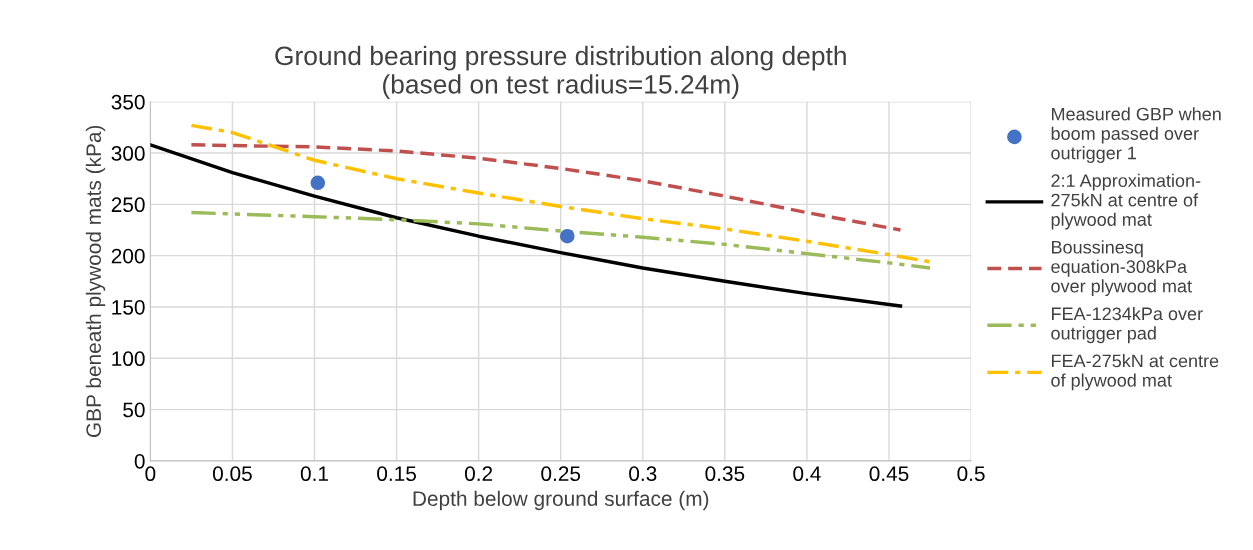 Image resolution: width=1253 pixels, height=550 pixels. Describe the element at coordinates (314, 474) in the screenshot. I see `x-tick-label: 0.1` at that location.